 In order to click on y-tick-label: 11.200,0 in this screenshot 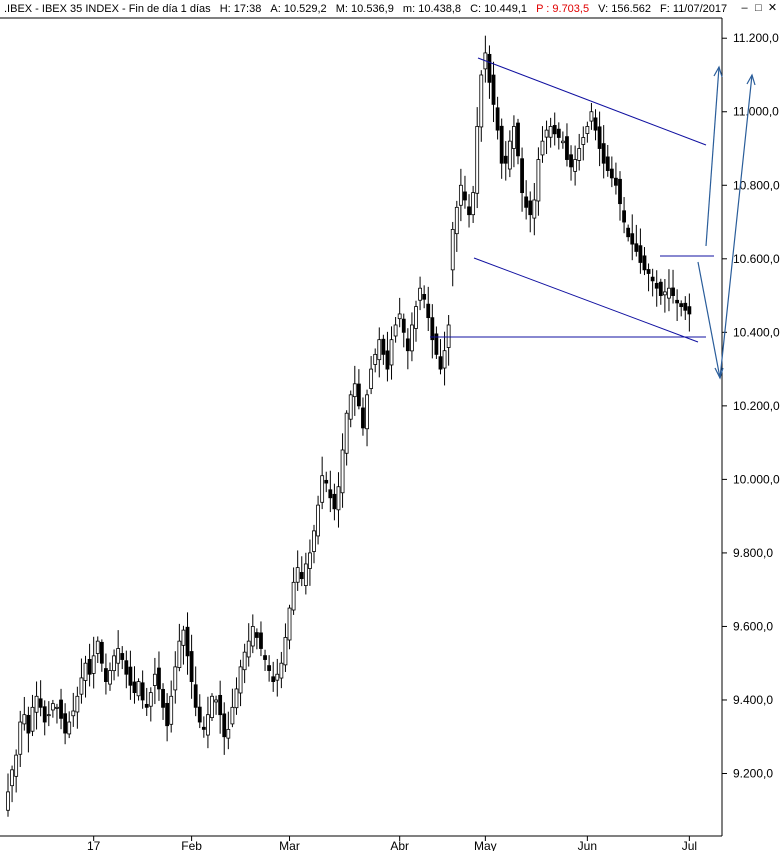, I will do `click(756, 38)`.